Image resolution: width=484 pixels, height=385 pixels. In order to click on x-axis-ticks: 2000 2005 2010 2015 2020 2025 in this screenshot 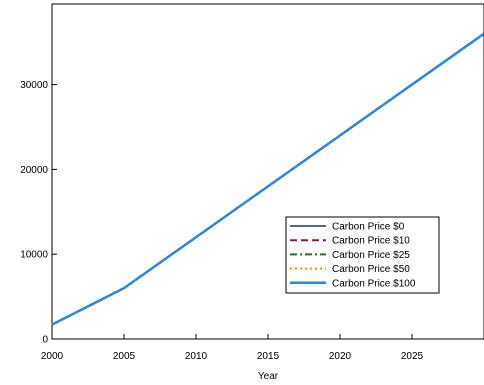, I will do `click(232, 348)`.